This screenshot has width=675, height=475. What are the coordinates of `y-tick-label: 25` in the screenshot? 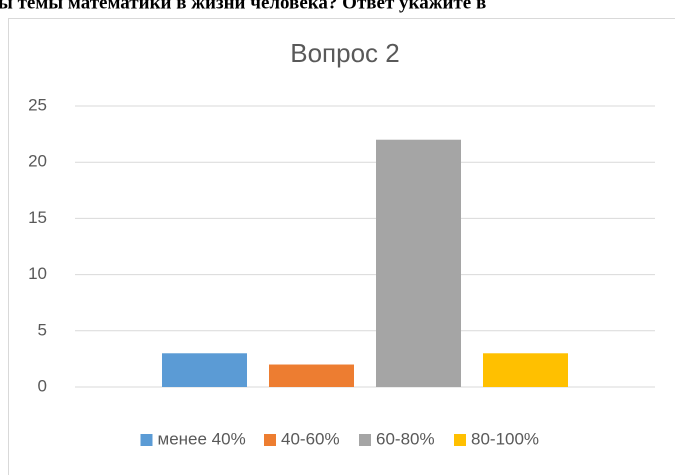 It's located at (37, 104).